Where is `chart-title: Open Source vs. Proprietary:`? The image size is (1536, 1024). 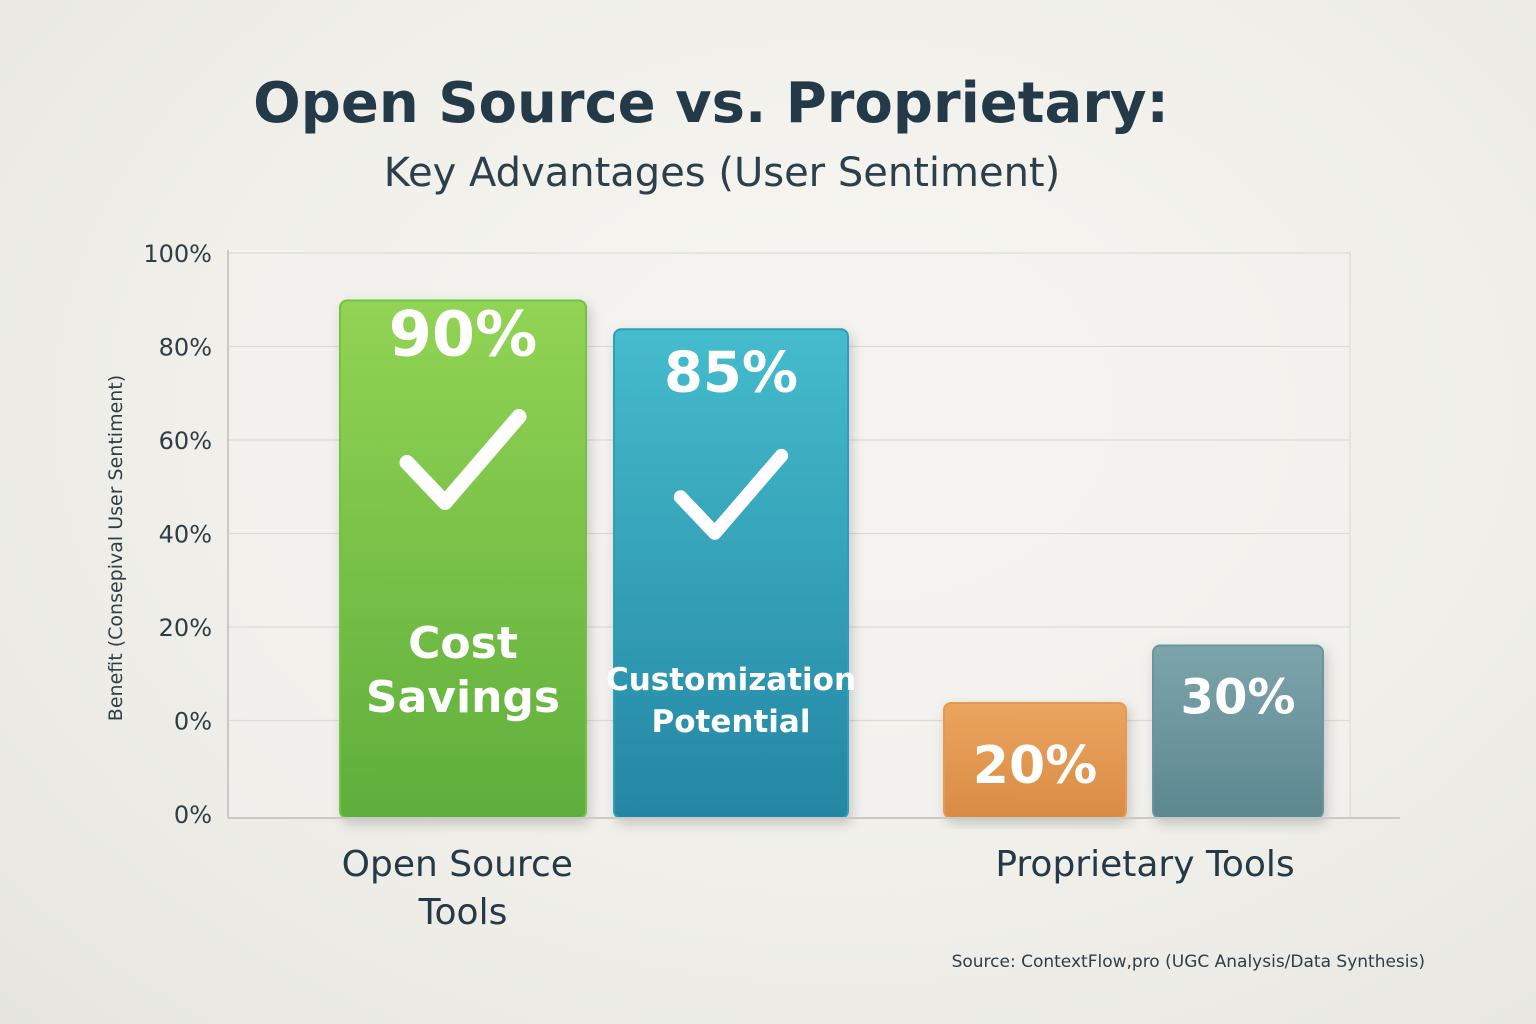
chart-title: Open Source vs. Proprietary: is located at coordinates (711, 103).